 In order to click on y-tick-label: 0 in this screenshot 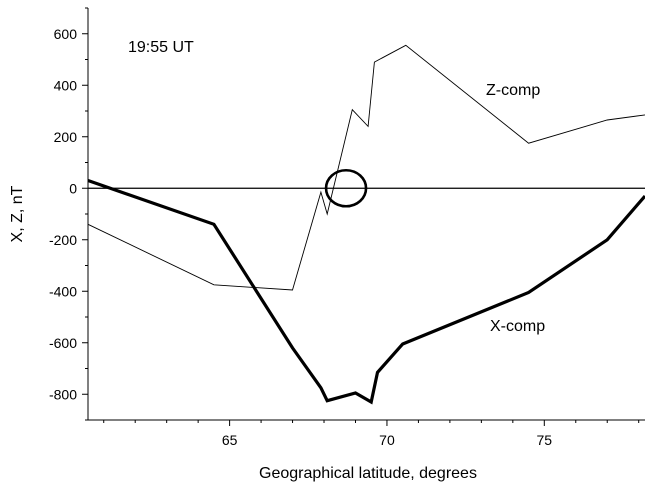, I will do `click(73, 188)`.